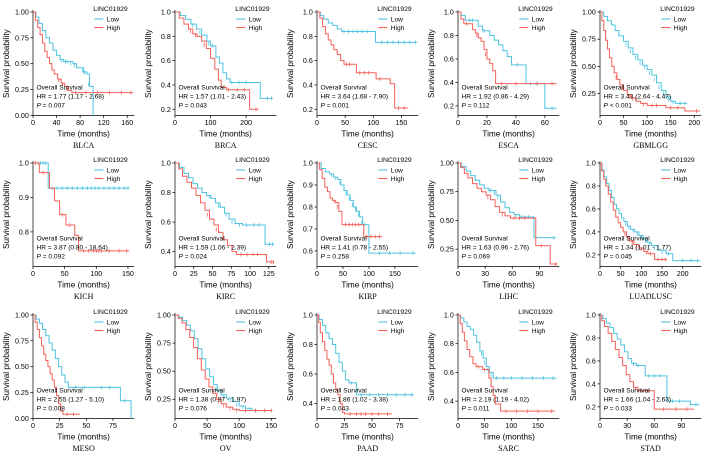  I want to click on stat-p-value: P = 0.001, so click(334, 105).